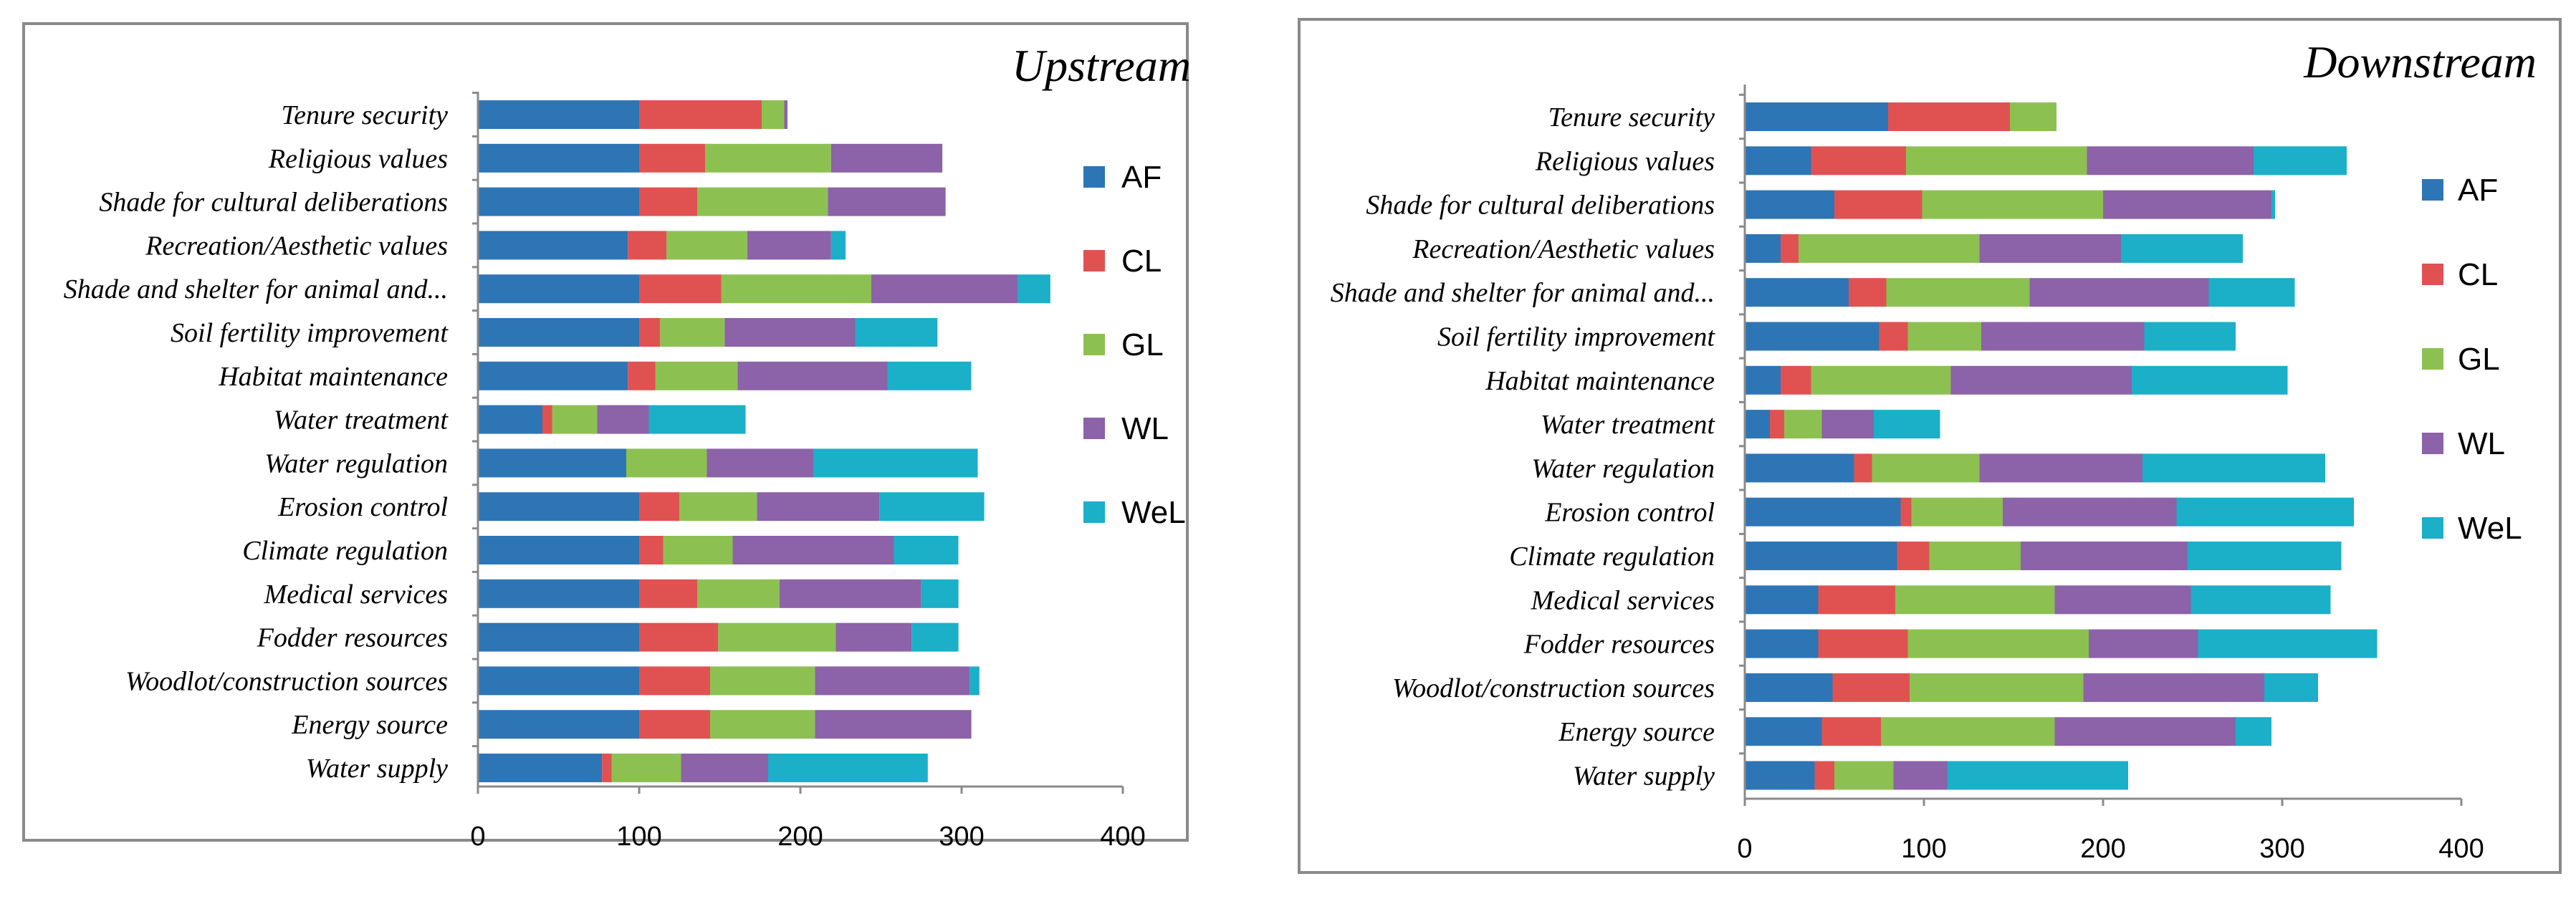 Image resolution: width=2576 pixels, height=899 pixels. Describe the element at coordinates (762, 681) in the screenshot. I see `upstream-bar-gl-woodlot-construction-sources` at that location.